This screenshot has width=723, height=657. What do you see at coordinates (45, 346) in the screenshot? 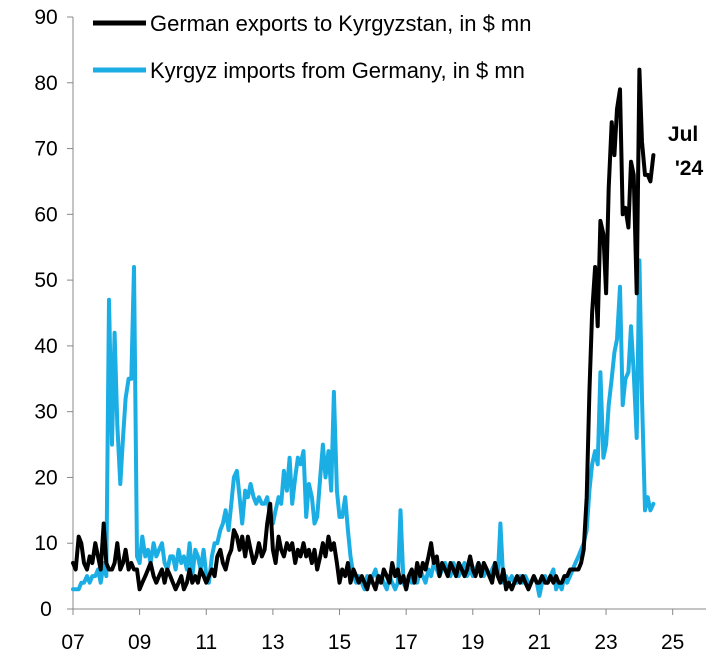
I see `y-tick-label: 40` at bounding box center [45, 346].